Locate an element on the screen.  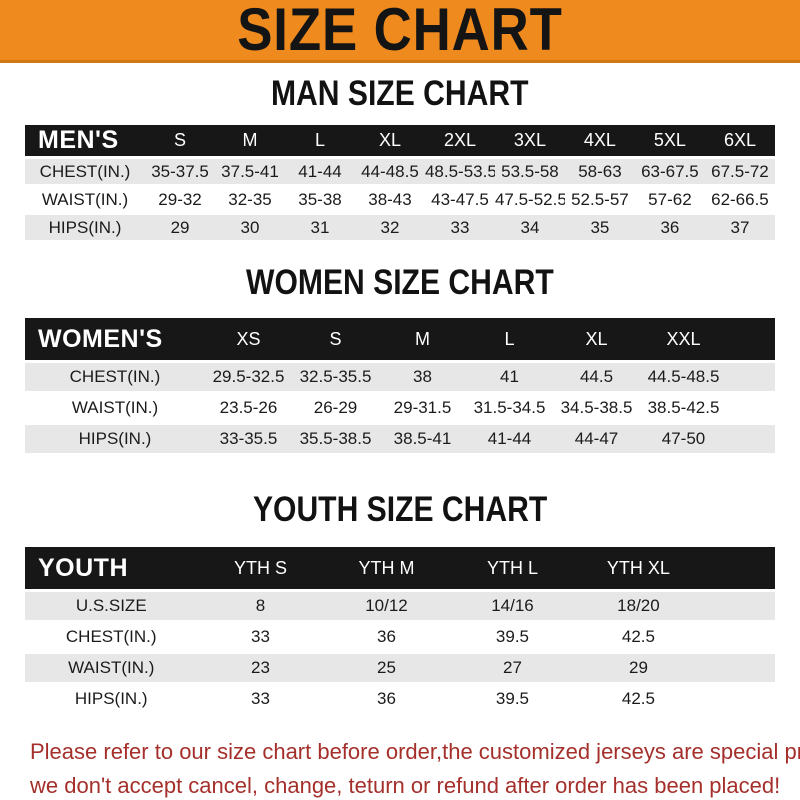
table-cell: 31.5-34.5 is located at coordinates (509, 408).